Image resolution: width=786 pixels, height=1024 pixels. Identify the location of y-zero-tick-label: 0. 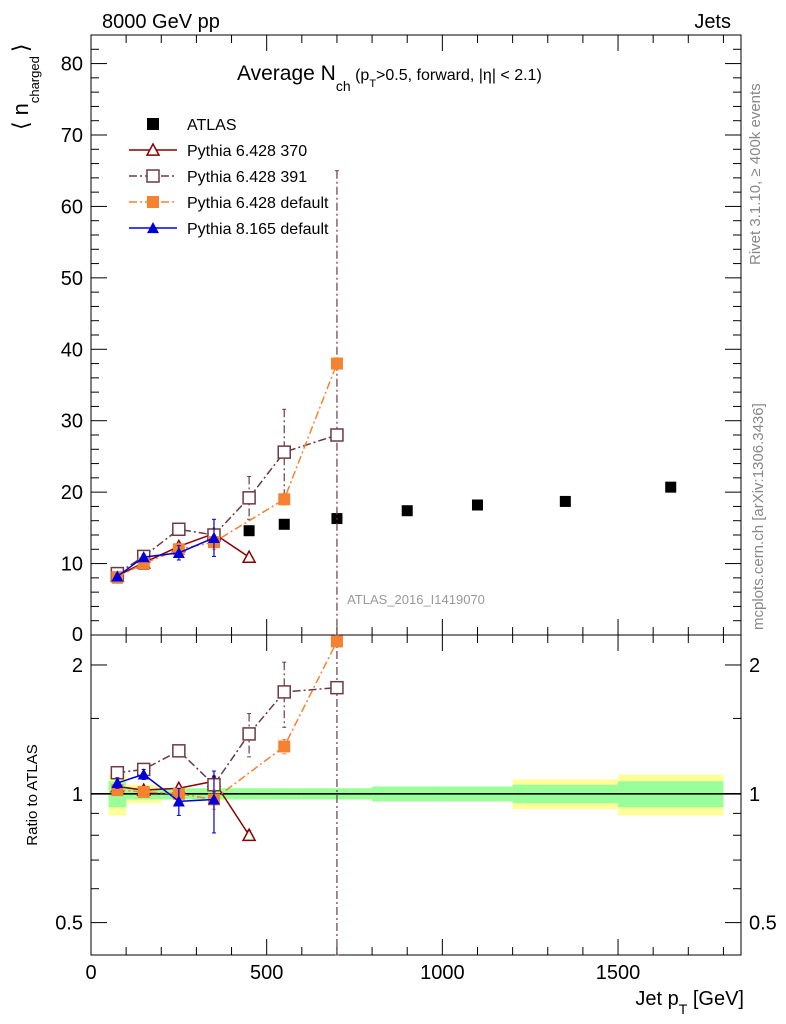
(77, 635).